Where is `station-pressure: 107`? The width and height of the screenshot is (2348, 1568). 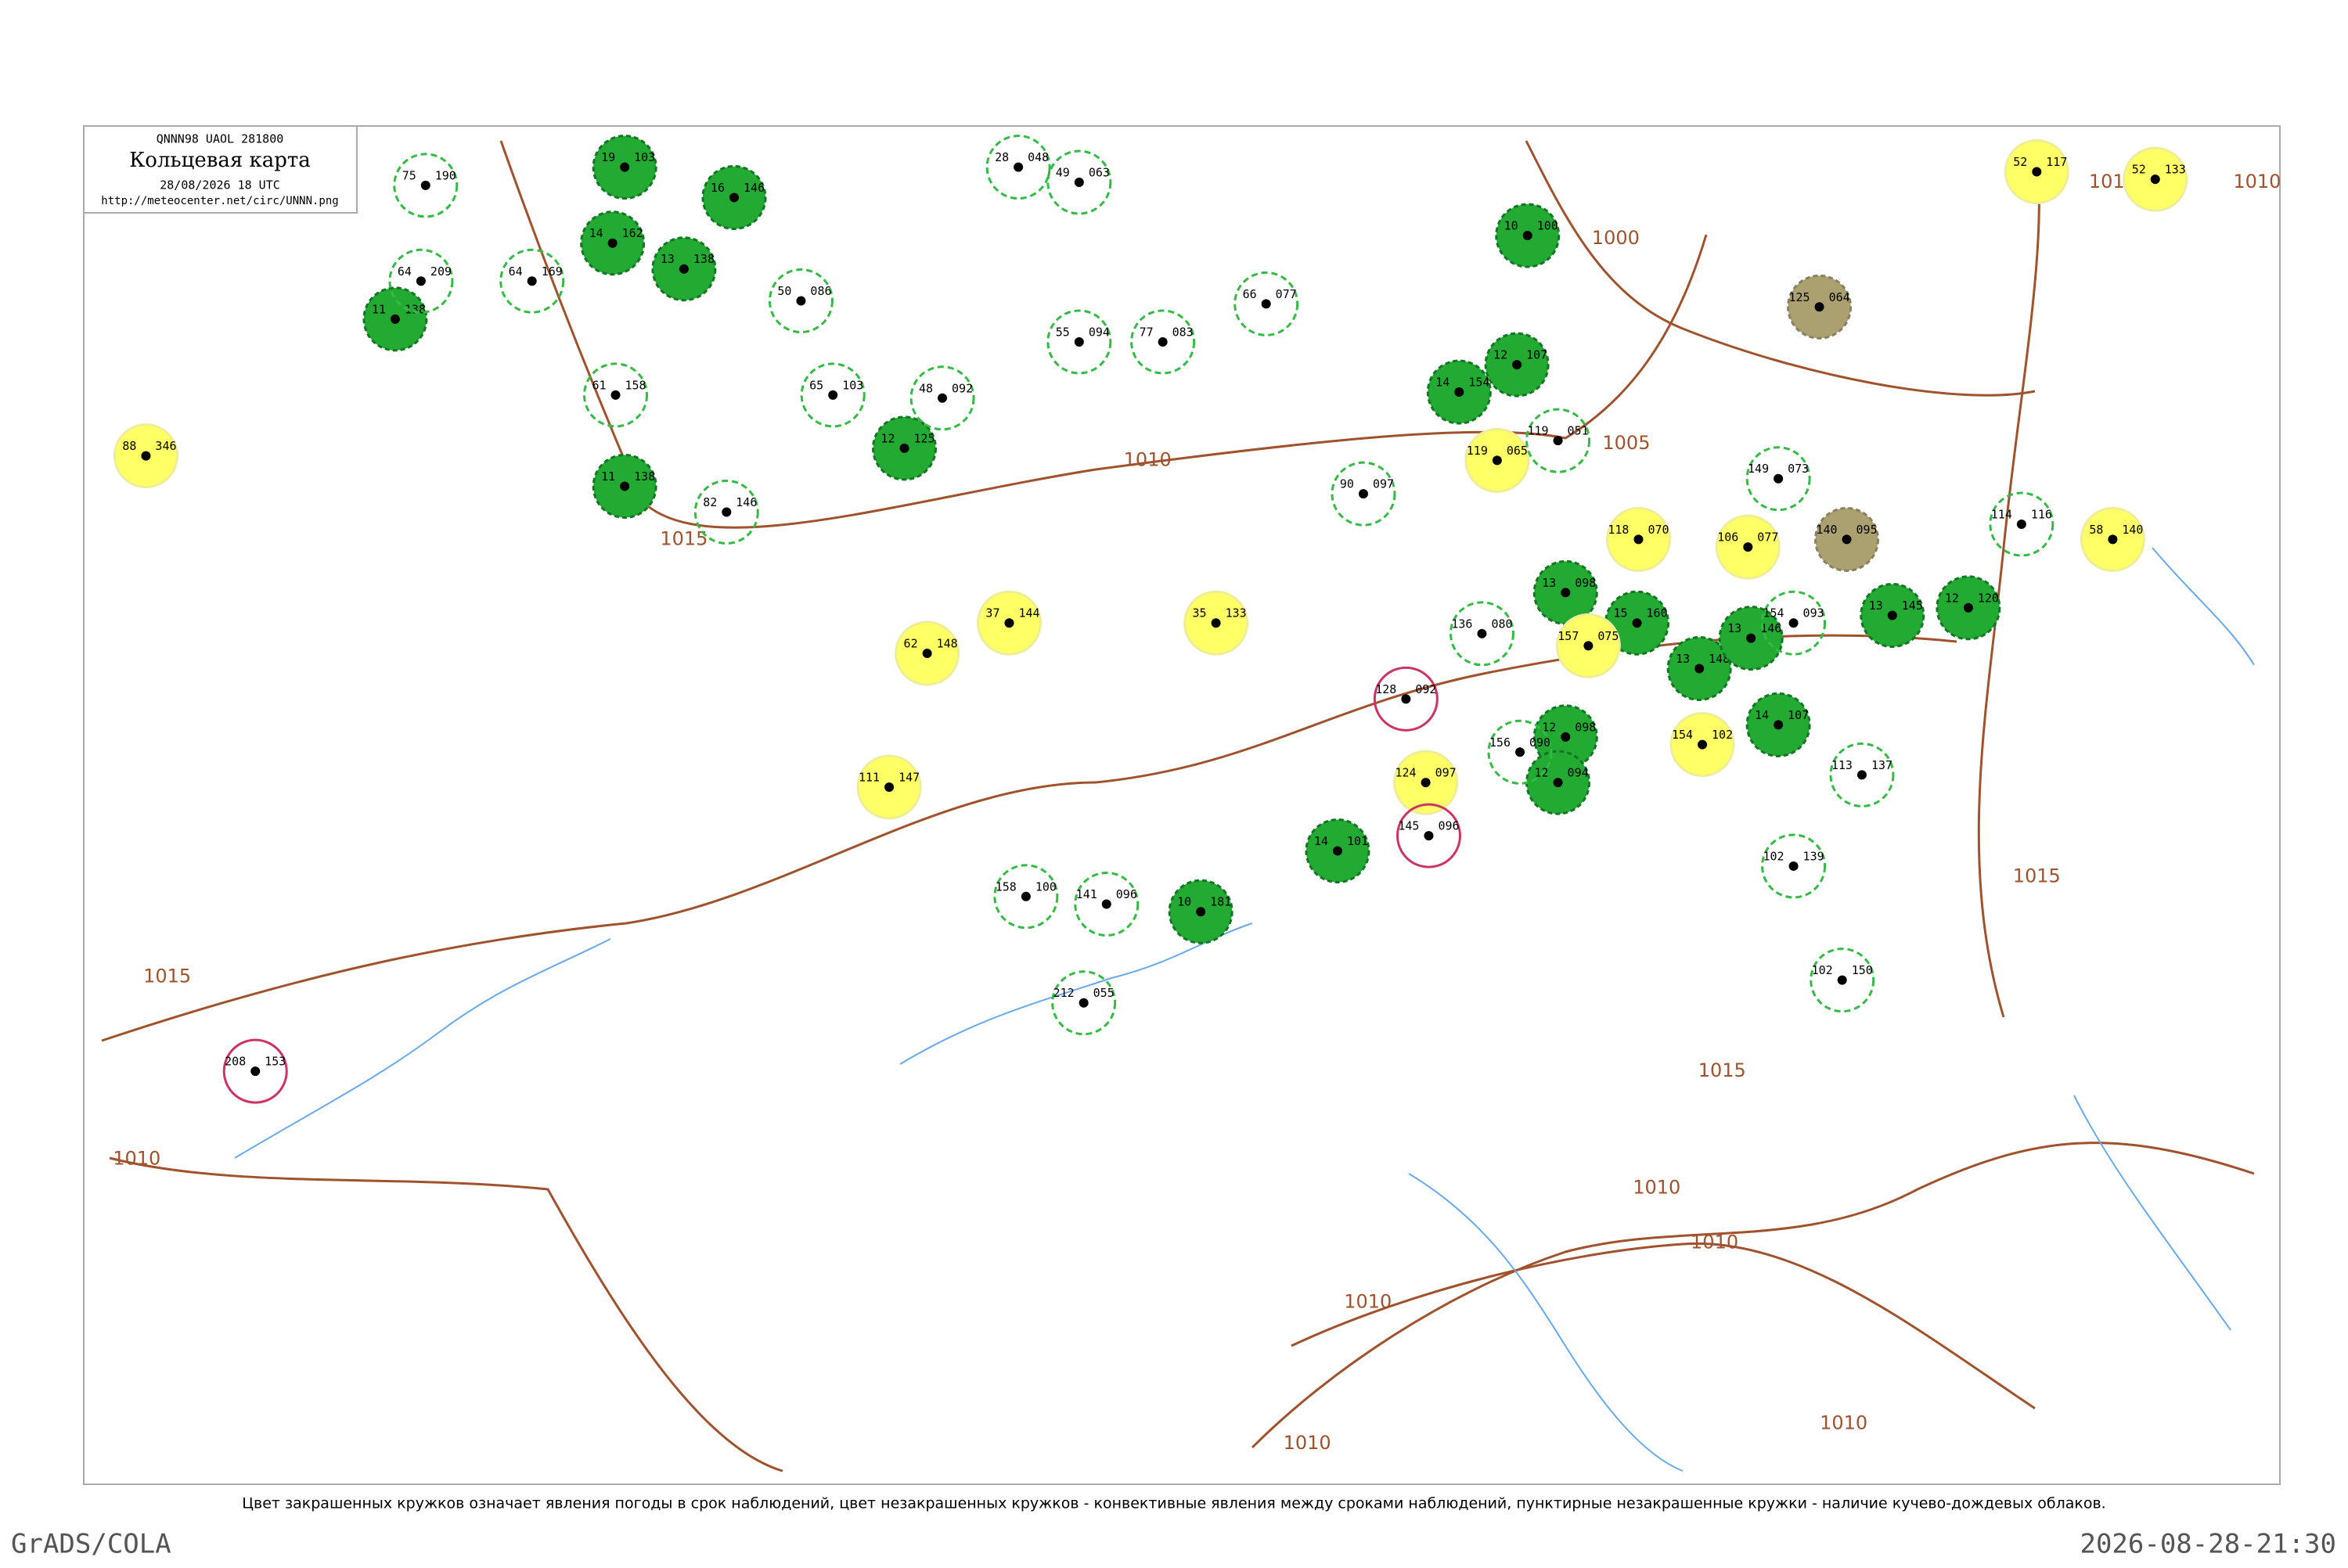
station-pressure: 107 is located at coordinates (1799, 715).